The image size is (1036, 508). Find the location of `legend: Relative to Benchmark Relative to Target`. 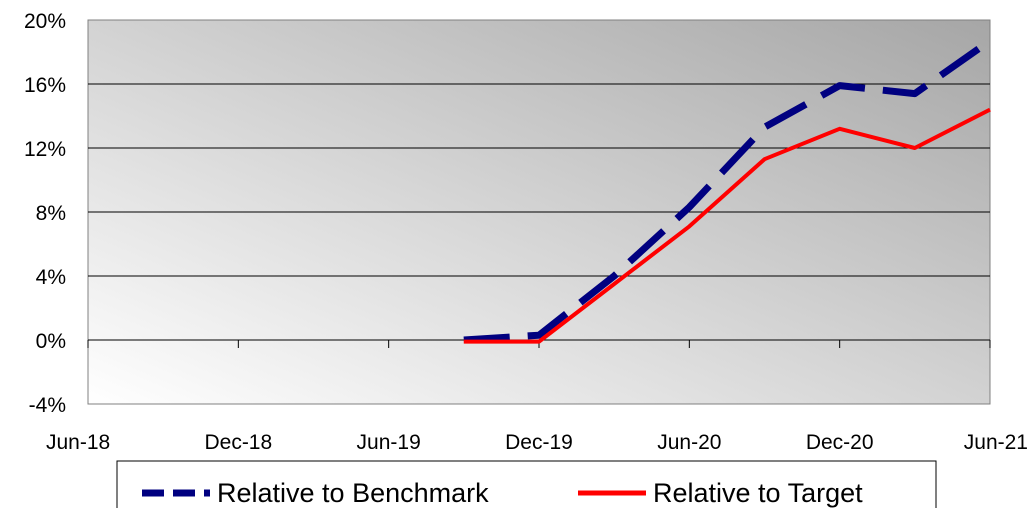

legend: Relative to Benchmark Relative to Target is located at coordinates (526, 484).